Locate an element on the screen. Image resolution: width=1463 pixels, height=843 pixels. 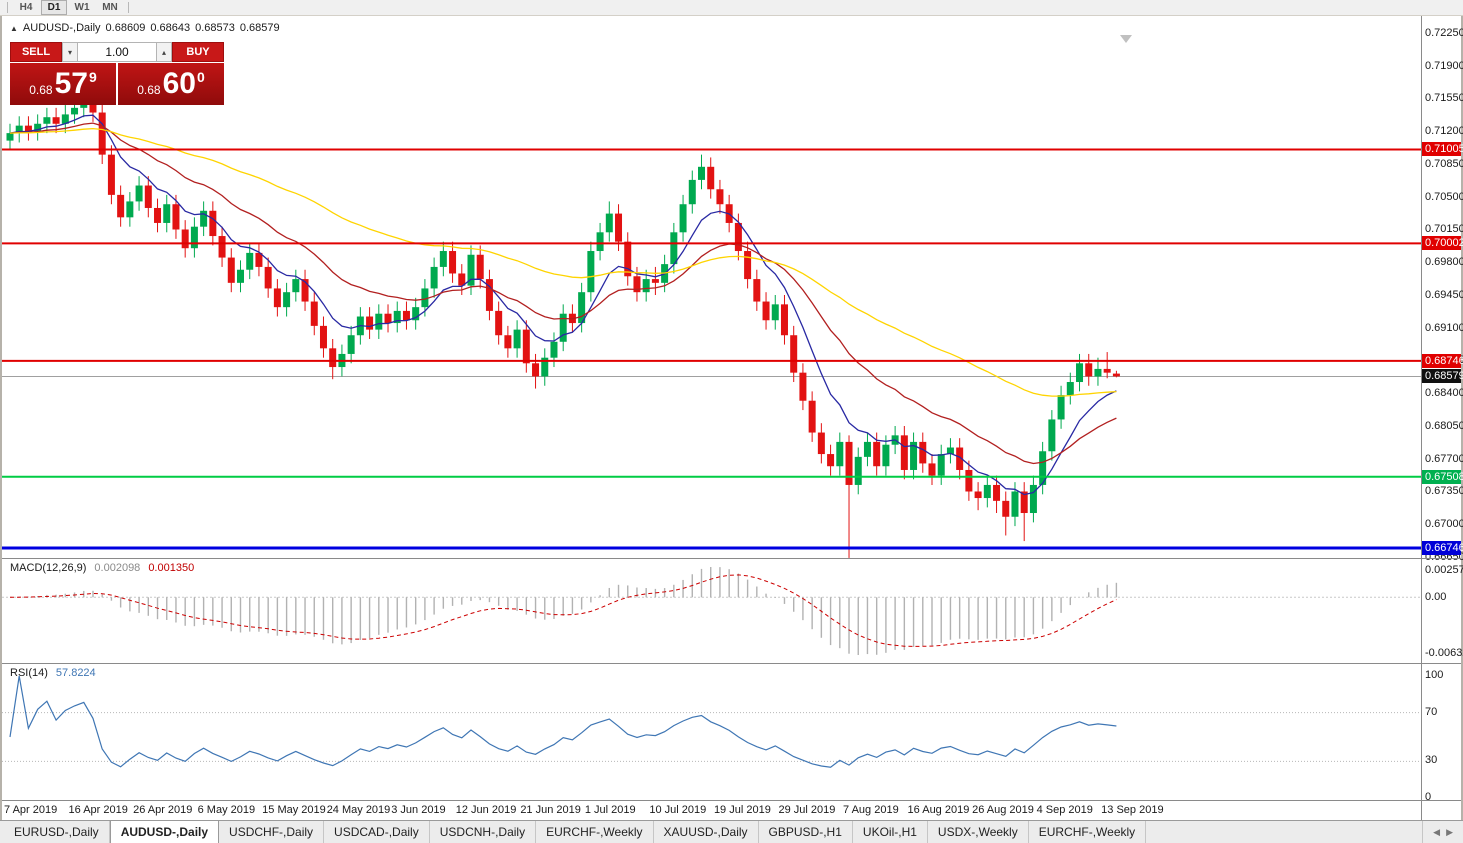
symbol-marker-icon: ▲ is located at coordinates (14, 28).